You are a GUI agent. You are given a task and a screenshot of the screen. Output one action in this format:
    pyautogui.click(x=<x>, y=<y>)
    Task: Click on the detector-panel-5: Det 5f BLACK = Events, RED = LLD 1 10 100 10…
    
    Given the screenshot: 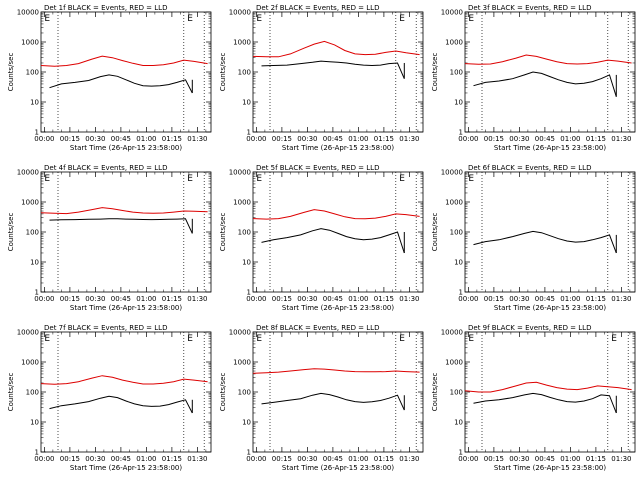 What is the action you would take?
    pyautogui.click(x=321, y=238)
    